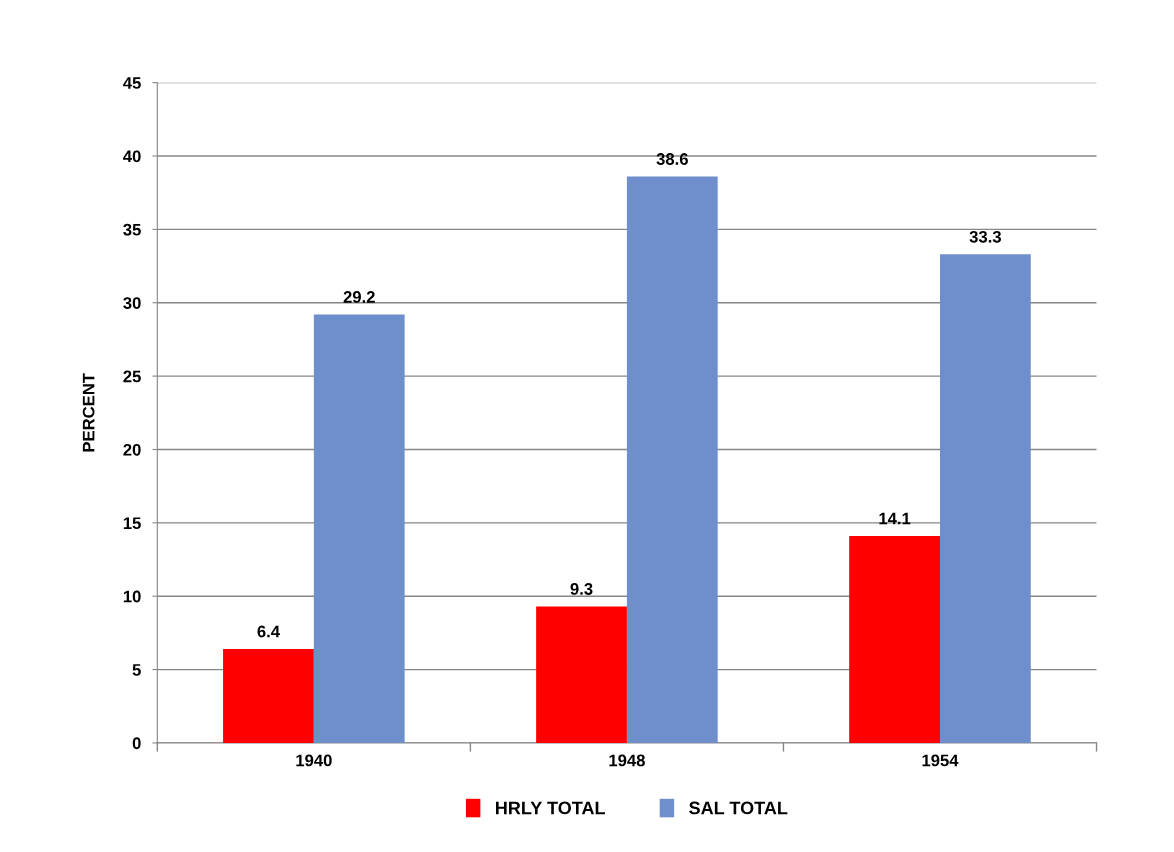  I want to click on data-label: 14.1, so click(895, 518).